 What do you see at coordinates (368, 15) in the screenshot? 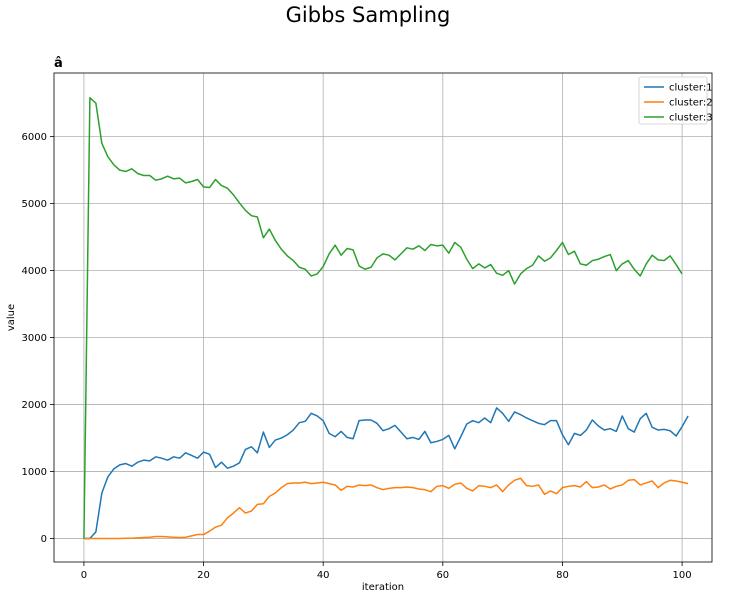
I see `figure-suptitle: Gibbs Sampling` at bounding box center [368, 15].